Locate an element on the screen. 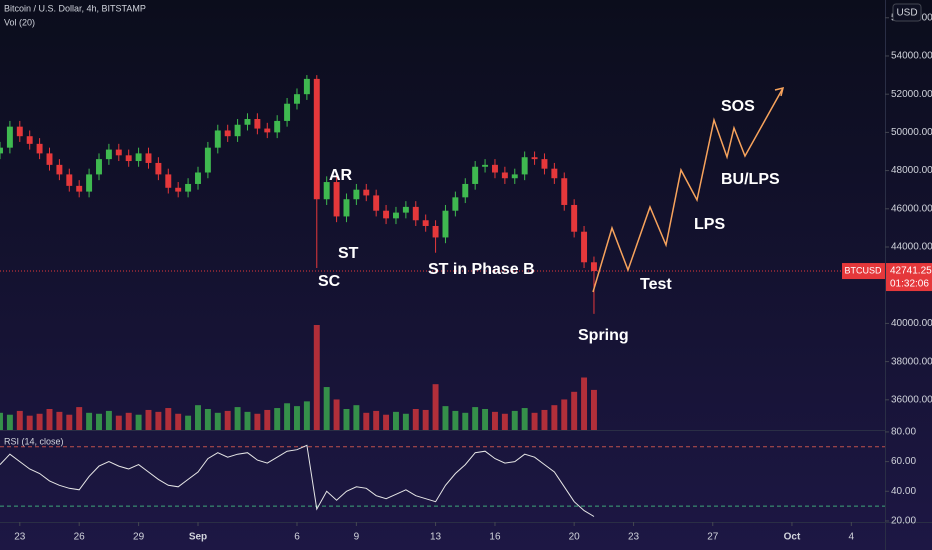  currency-button is located at coordinates (907, 12).